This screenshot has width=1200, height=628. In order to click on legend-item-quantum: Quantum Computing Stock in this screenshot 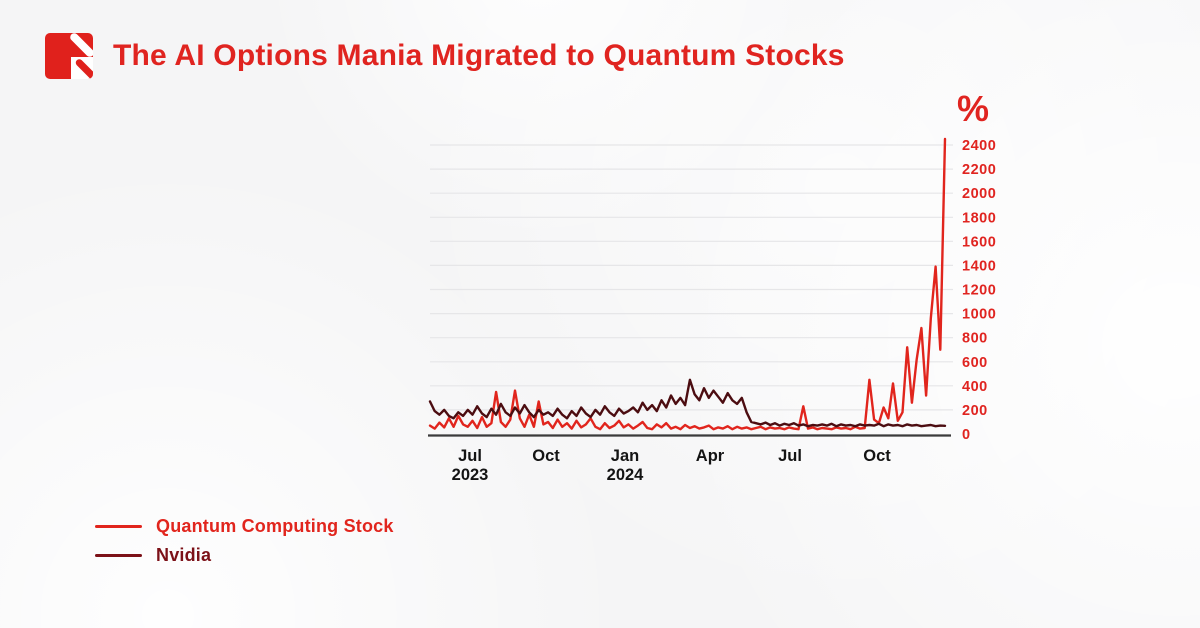, I will do `click(244, 526)`.